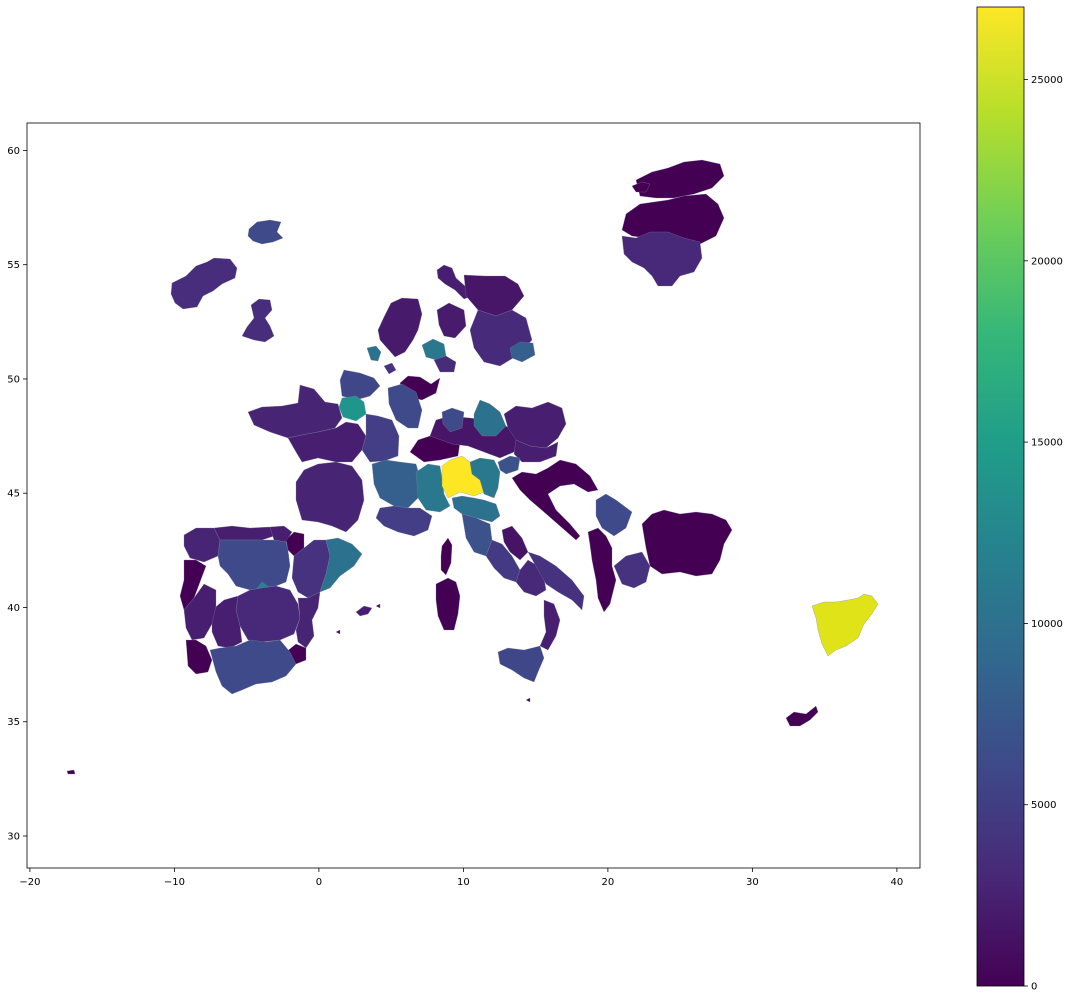  I want to click on region-malta, so click(528, 700).